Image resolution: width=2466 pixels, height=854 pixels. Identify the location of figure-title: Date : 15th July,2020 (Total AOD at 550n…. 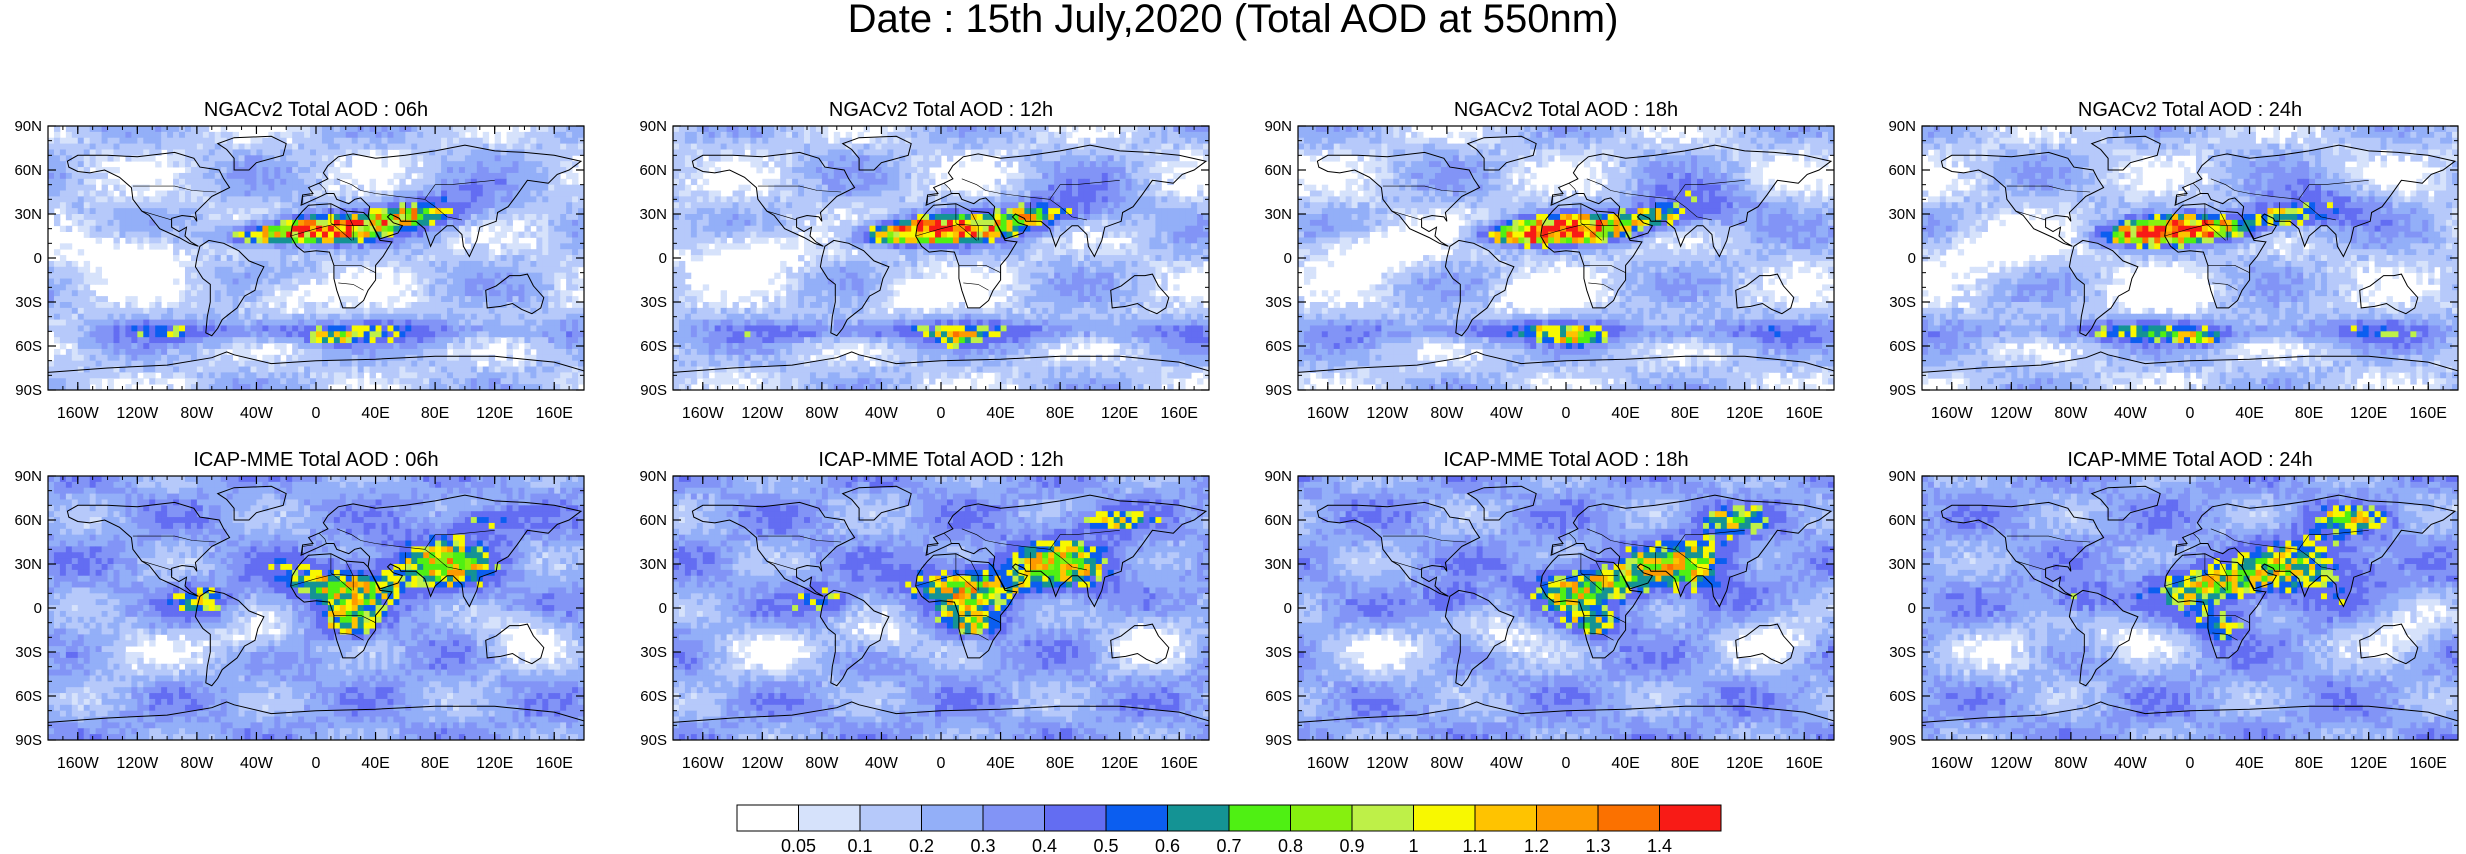
(1233, 20).